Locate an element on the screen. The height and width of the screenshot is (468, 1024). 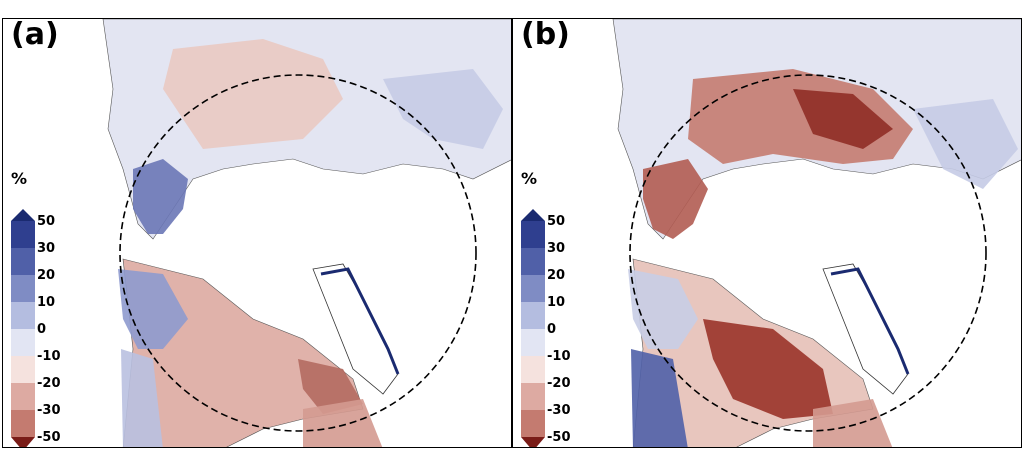
land-greenland-edge-b is located at coordinates (870, 321).